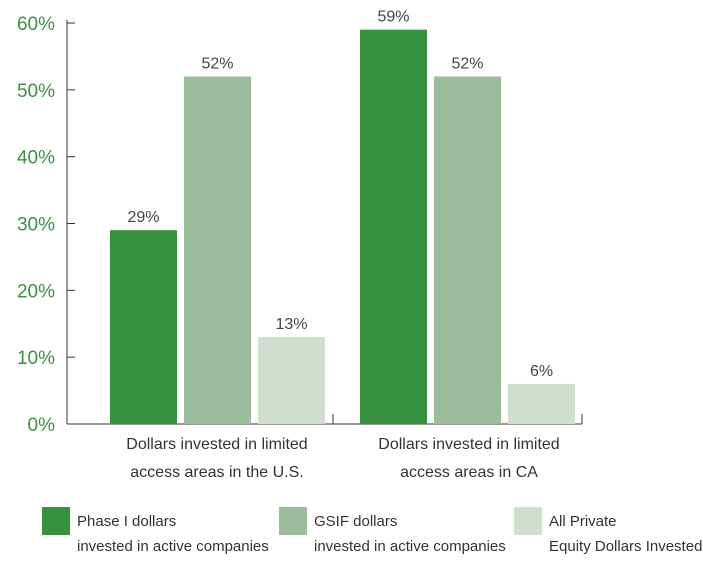  What do you see at coordinates (143, 217) in the screenshot?
I see `data-label: 29%` at bounding box center [143, 217].